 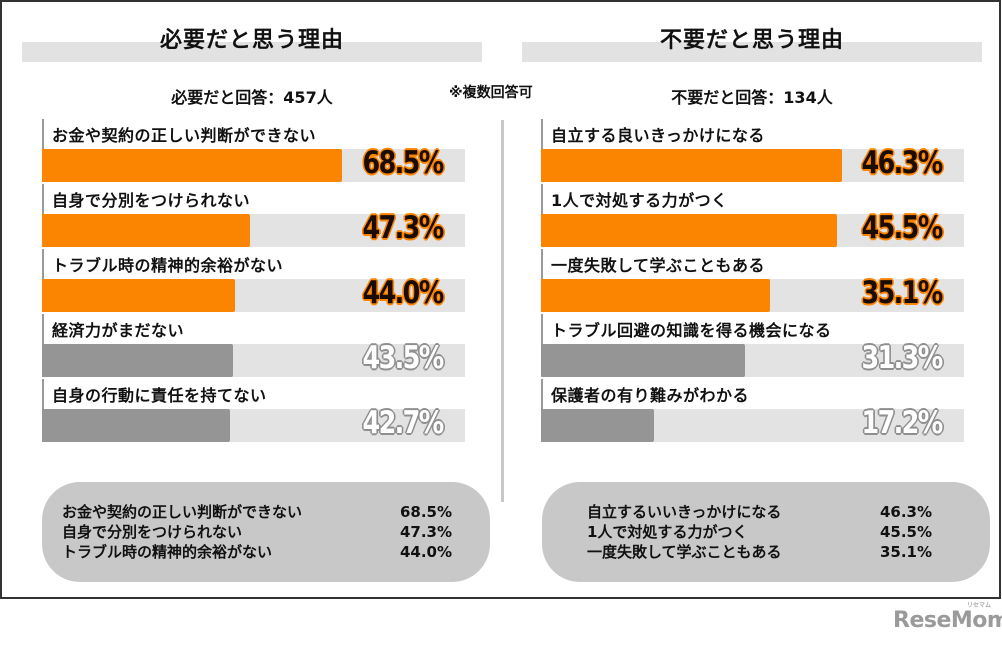 I want to click on logo-text: ReseMom, so click(x=947, y=620).